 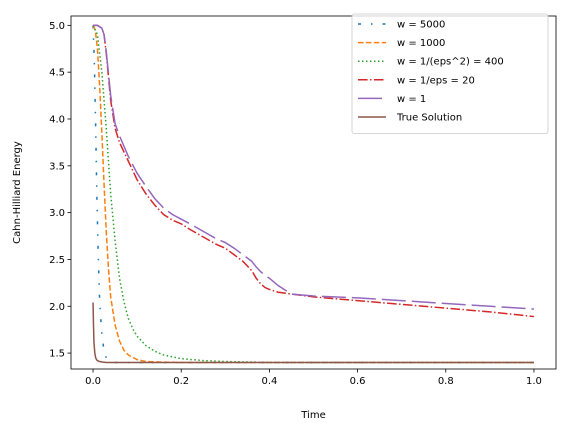 I want to click on y-tick-label: 3.5, so click(x=57, y=166).